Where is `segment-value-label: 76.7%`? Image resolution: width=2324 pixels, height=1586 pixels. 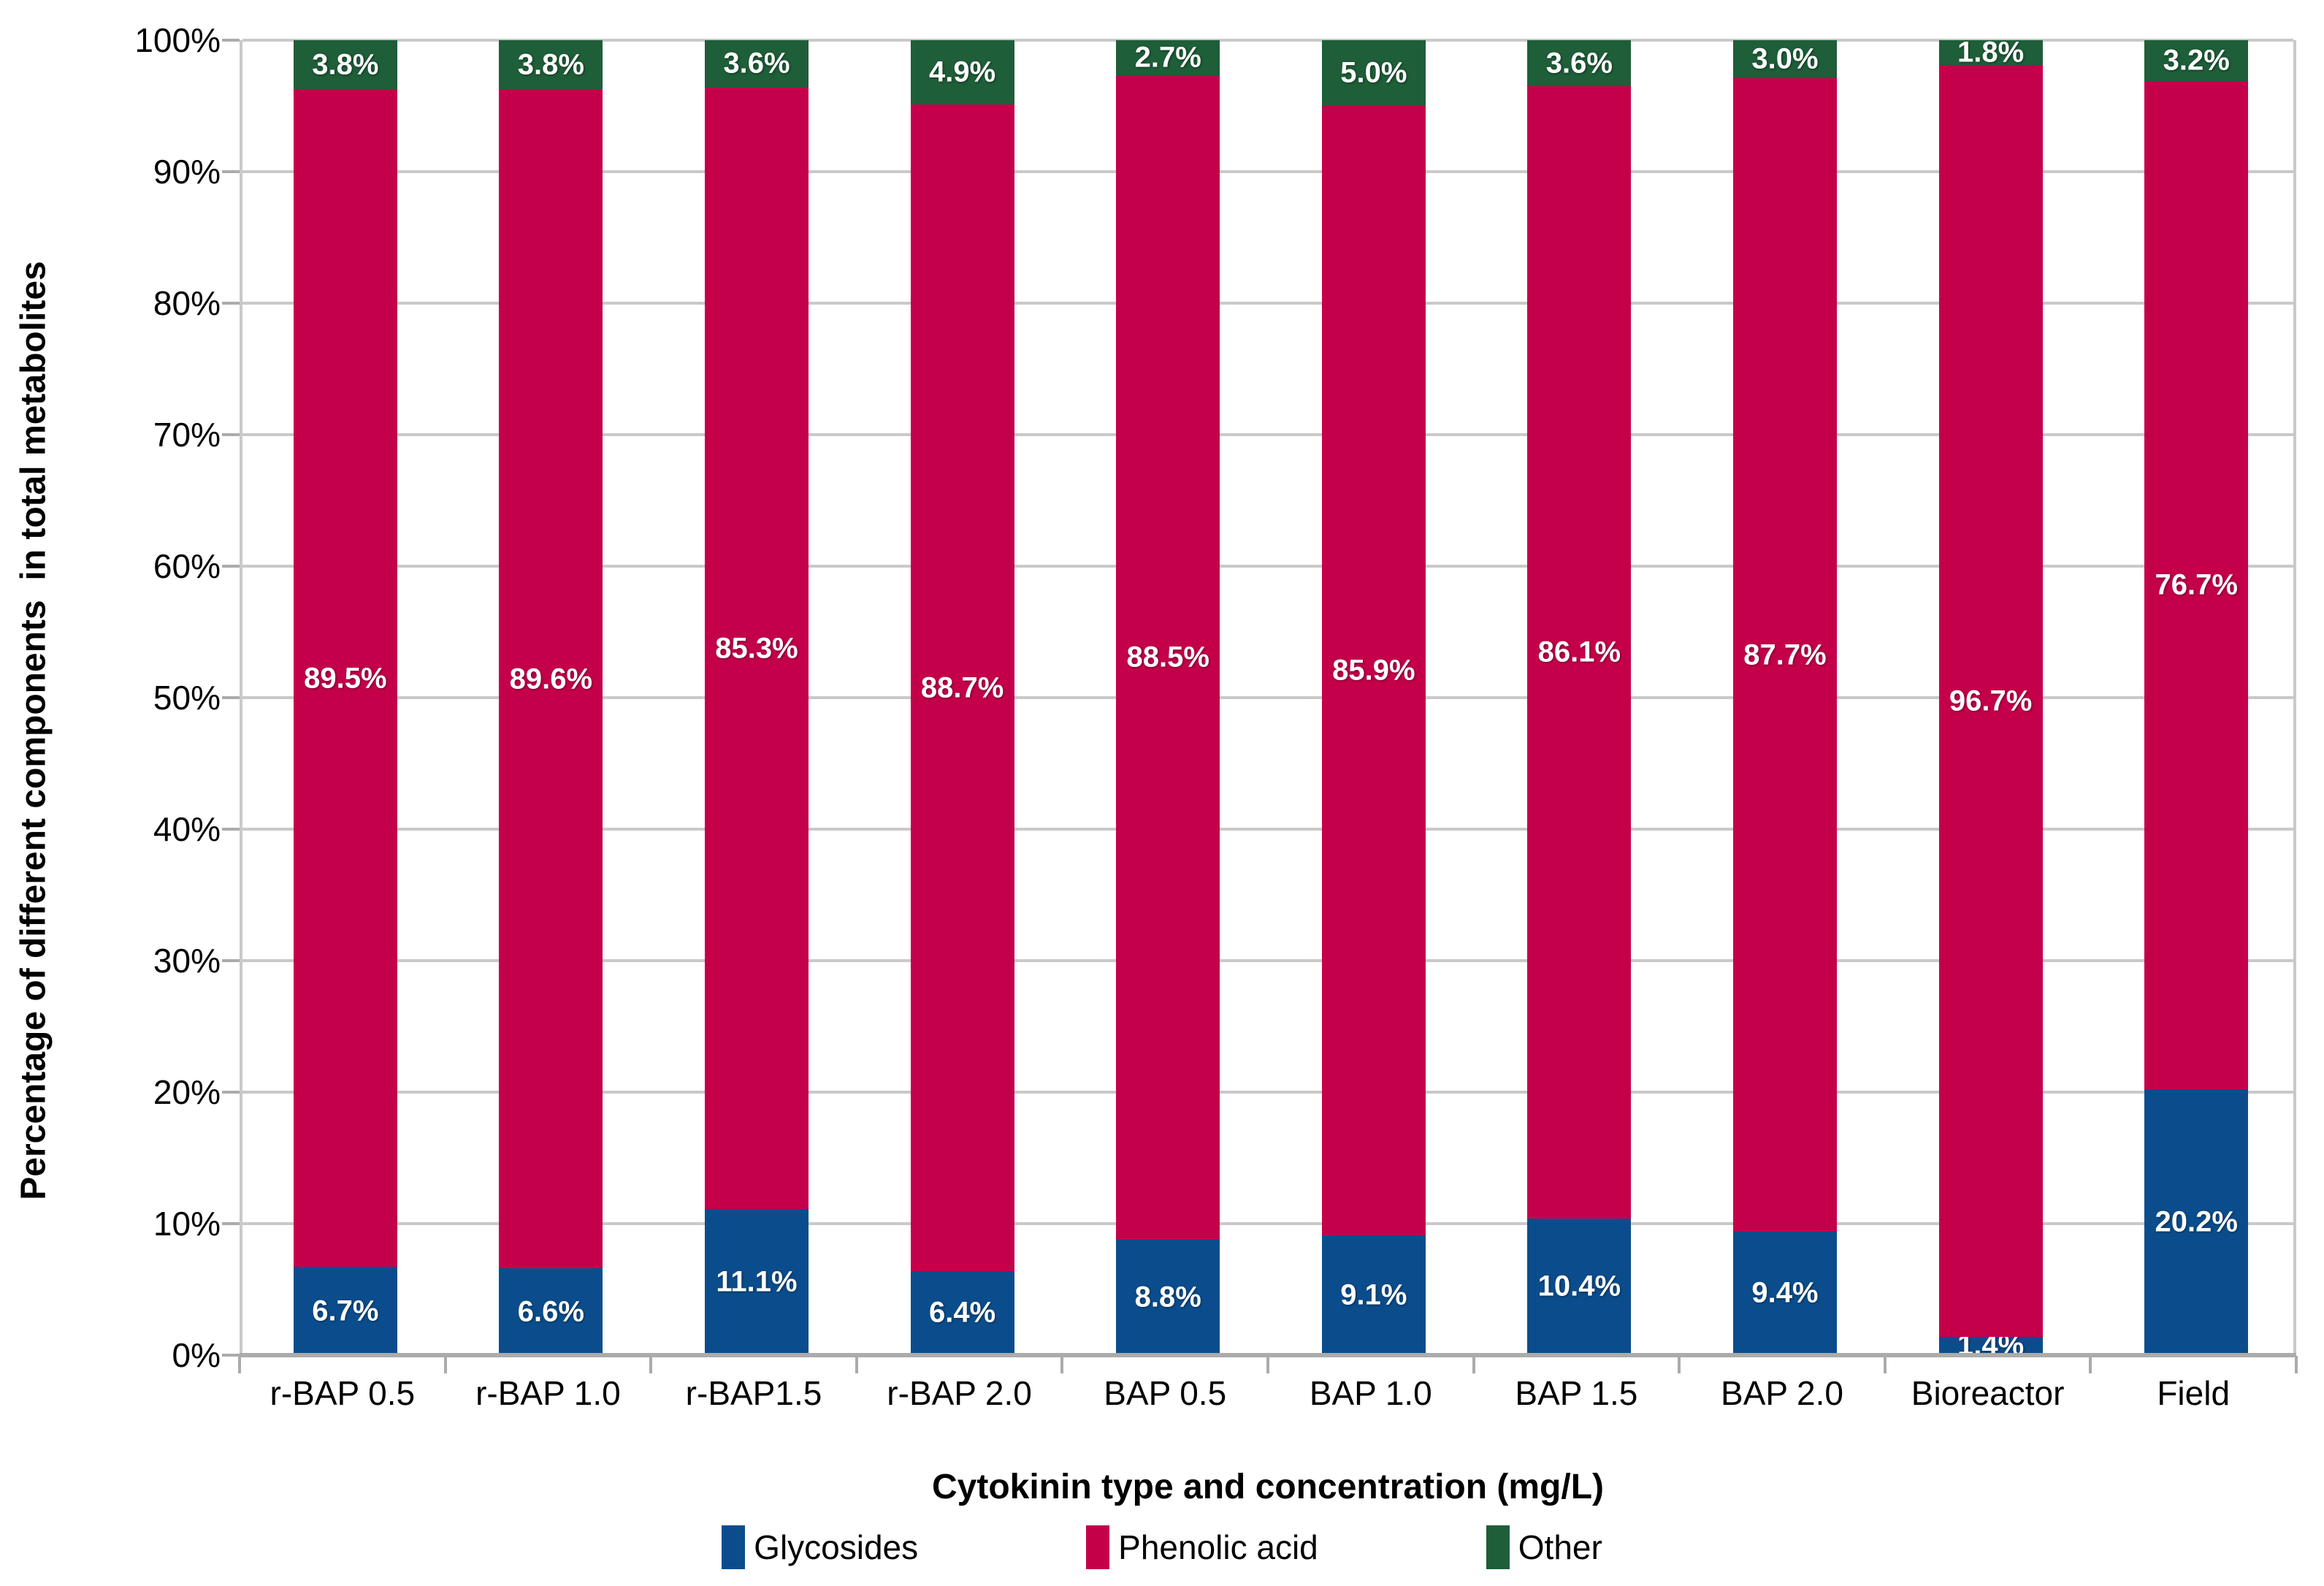
segment-value-label: 76.7% is located at coordinates (2196, 584).